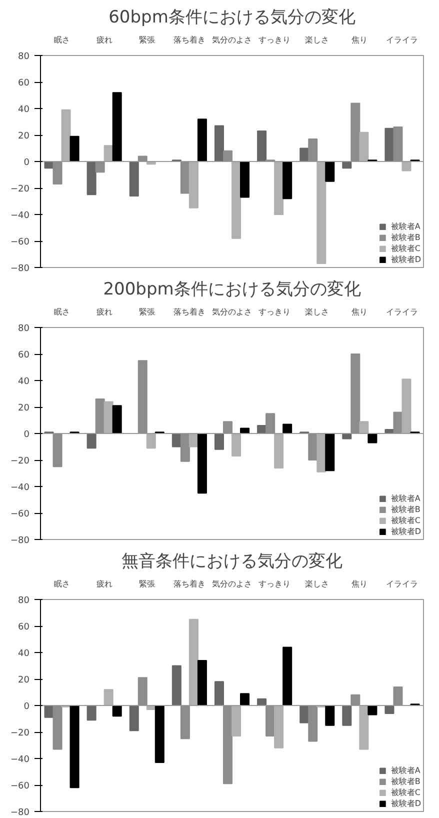 Image resolution: width=439 pixels, height=818 pixels. Describe the element at coordinates (232, 18) in the screenshot. I see `chart-title: 60bpm条件における気分の変化` at that location.